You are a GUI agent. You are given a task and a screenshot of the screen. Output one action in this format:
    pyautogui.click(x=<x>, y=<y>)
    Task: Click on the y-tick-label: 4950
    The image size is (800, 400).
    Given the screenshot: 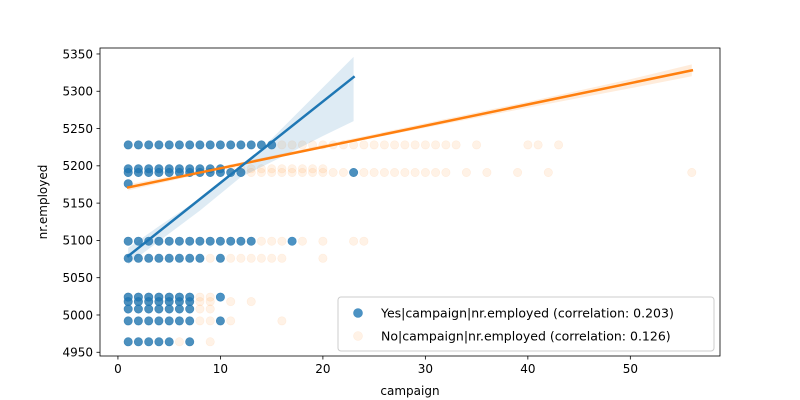 What is the action you would take?
    pyautogui.click(x=77, y=353)
    